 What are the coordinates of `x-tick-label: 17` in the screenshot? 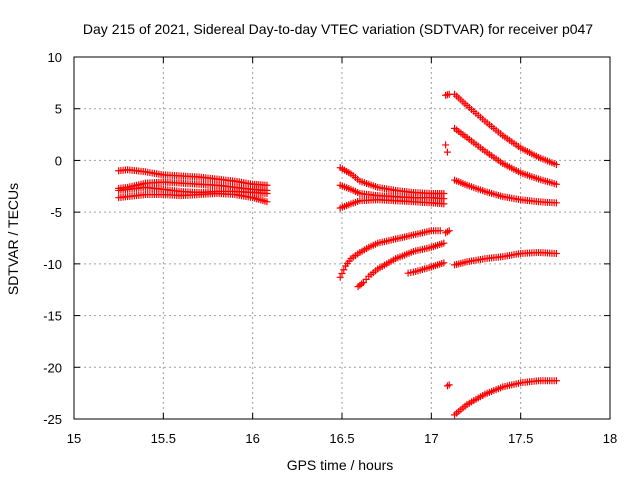 It's located at (431, 438).